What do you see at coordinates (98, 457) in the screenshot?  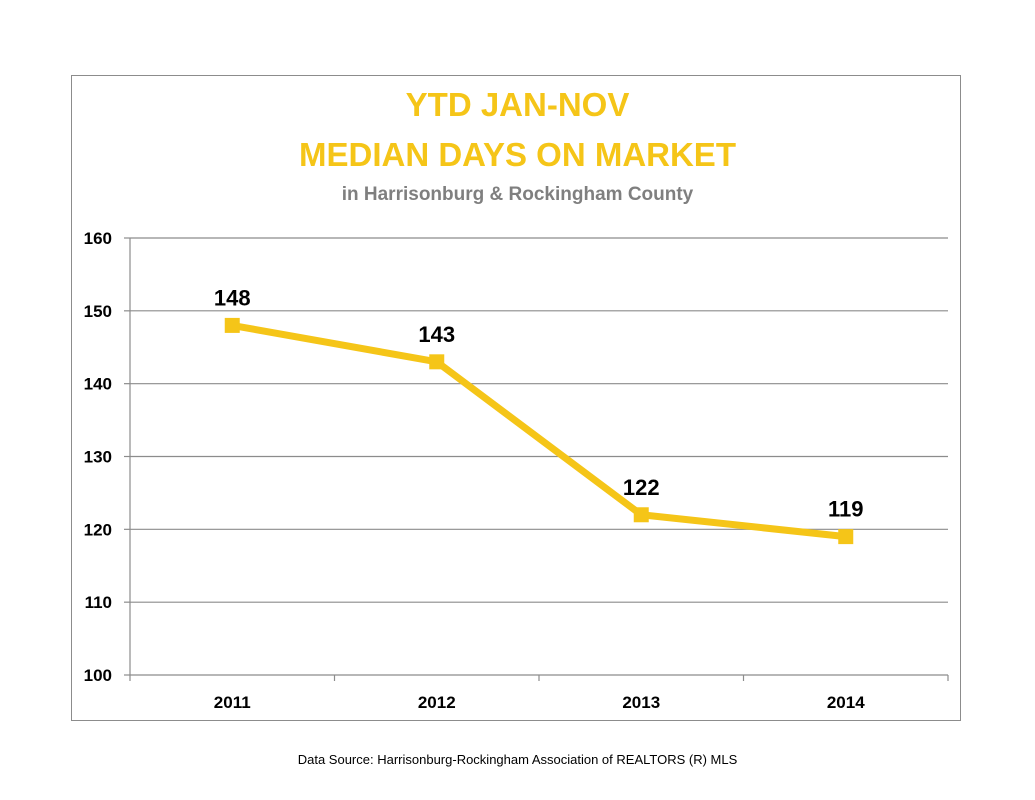 I see `y-tick-label: 130` at bounding box center [98, 457].